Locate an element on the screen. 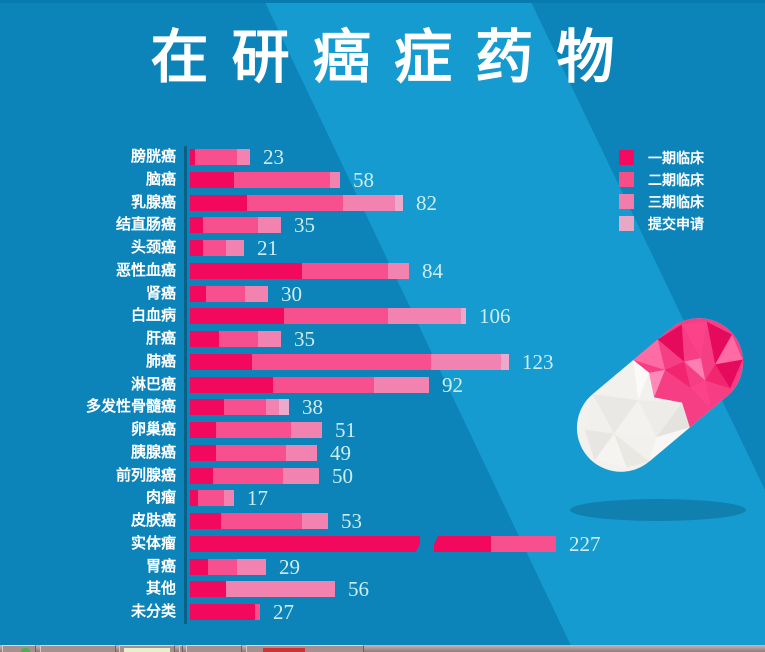  value-label: 82 is located at coordinates (426, 202).